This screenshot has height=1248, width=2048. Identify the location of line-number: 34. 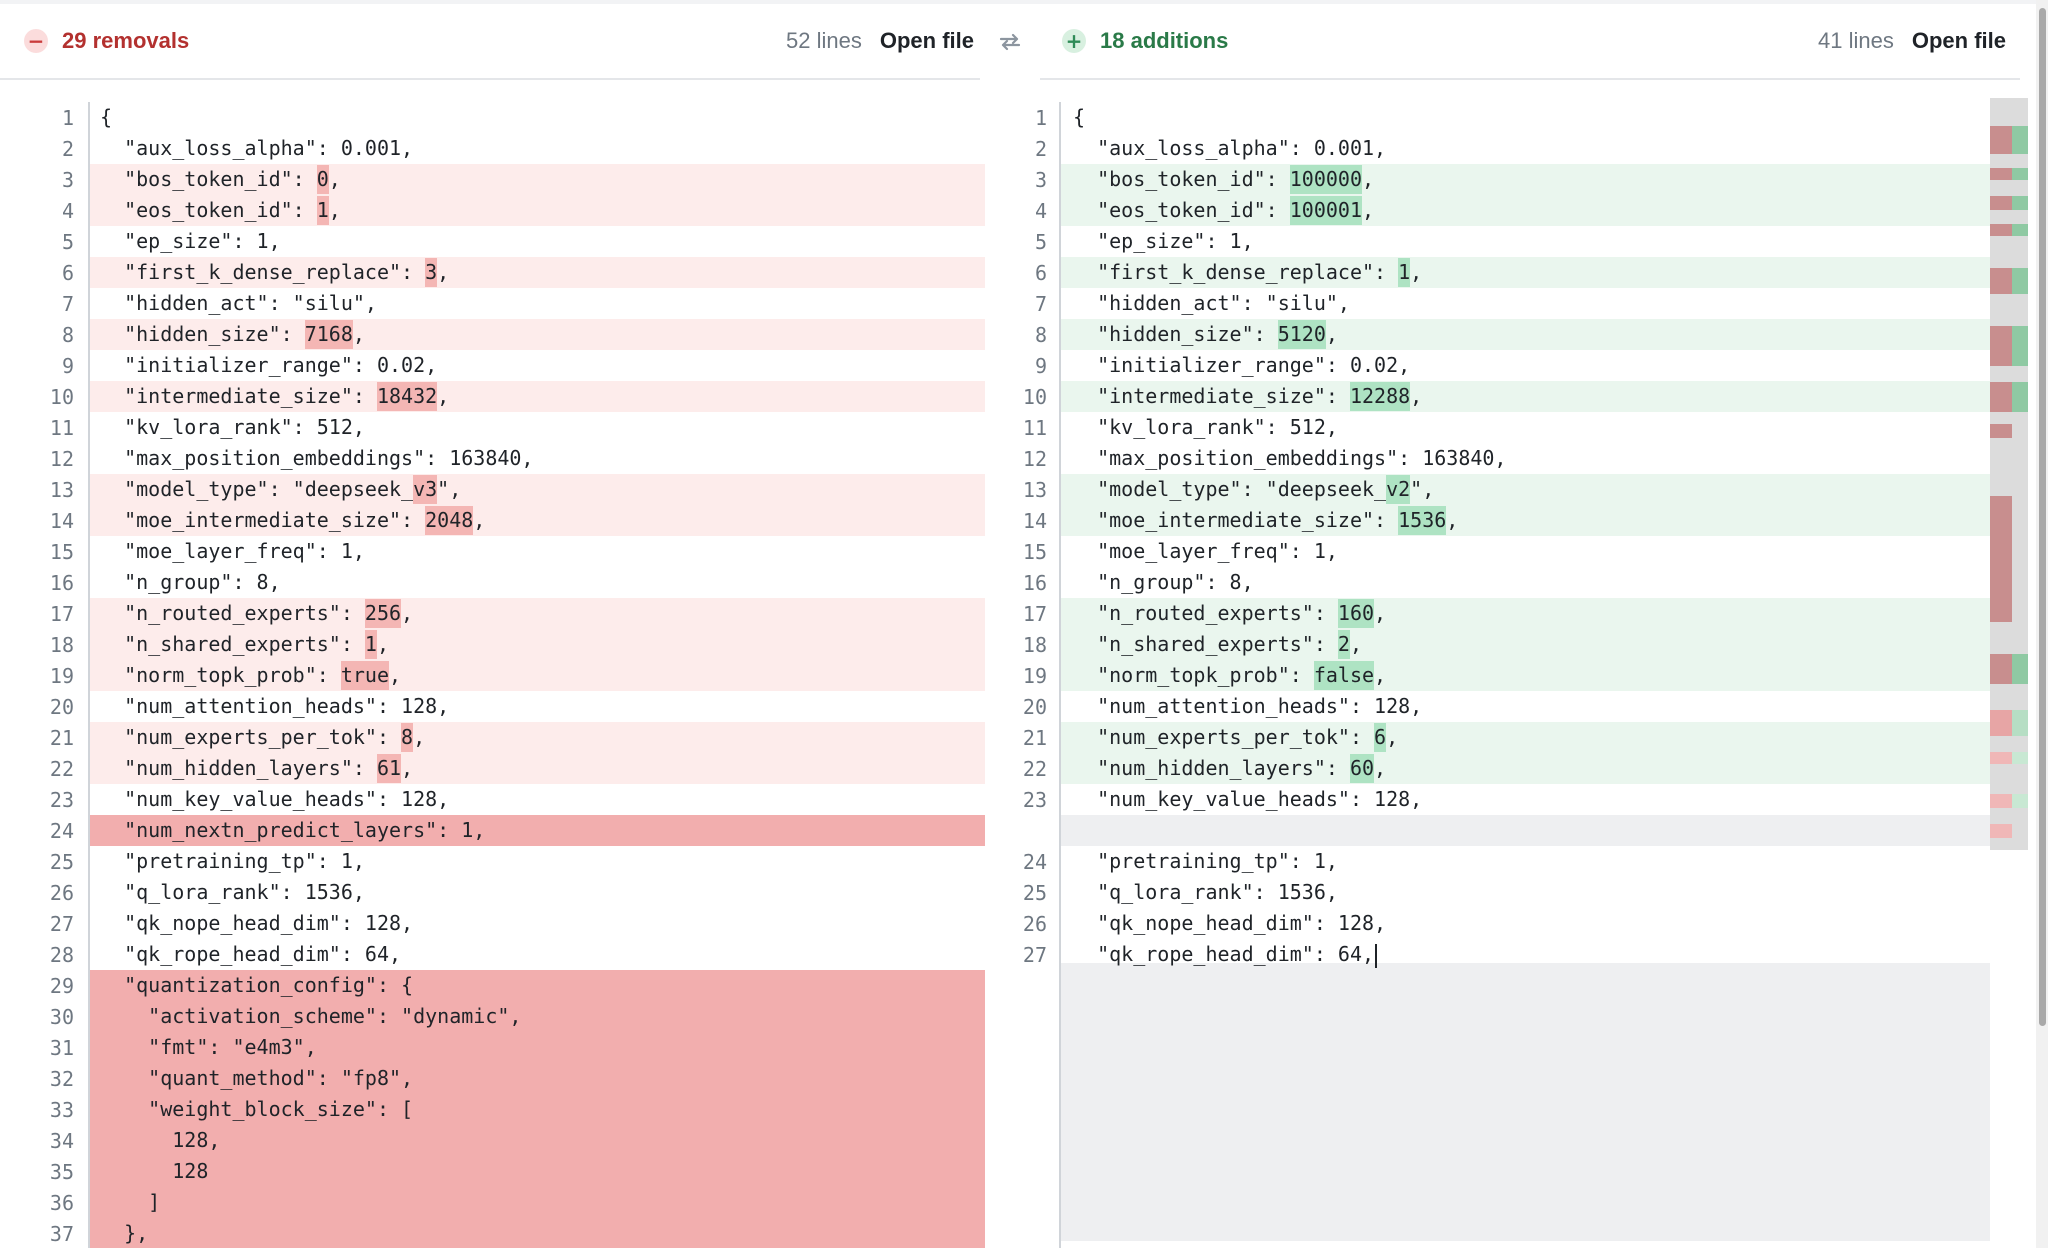
(61, 1140).